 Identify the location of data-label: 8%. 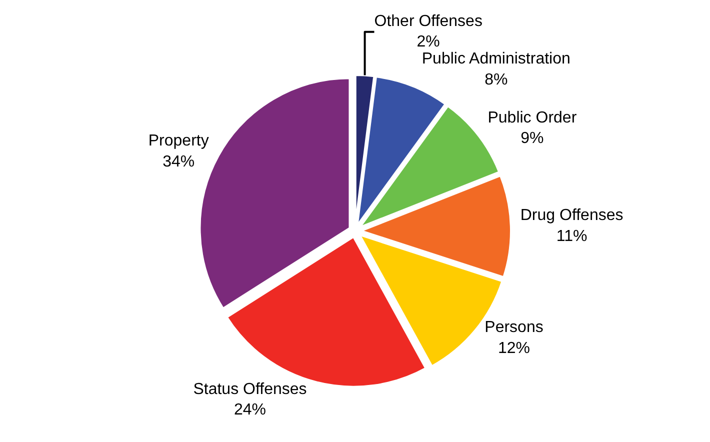
(496, 80).